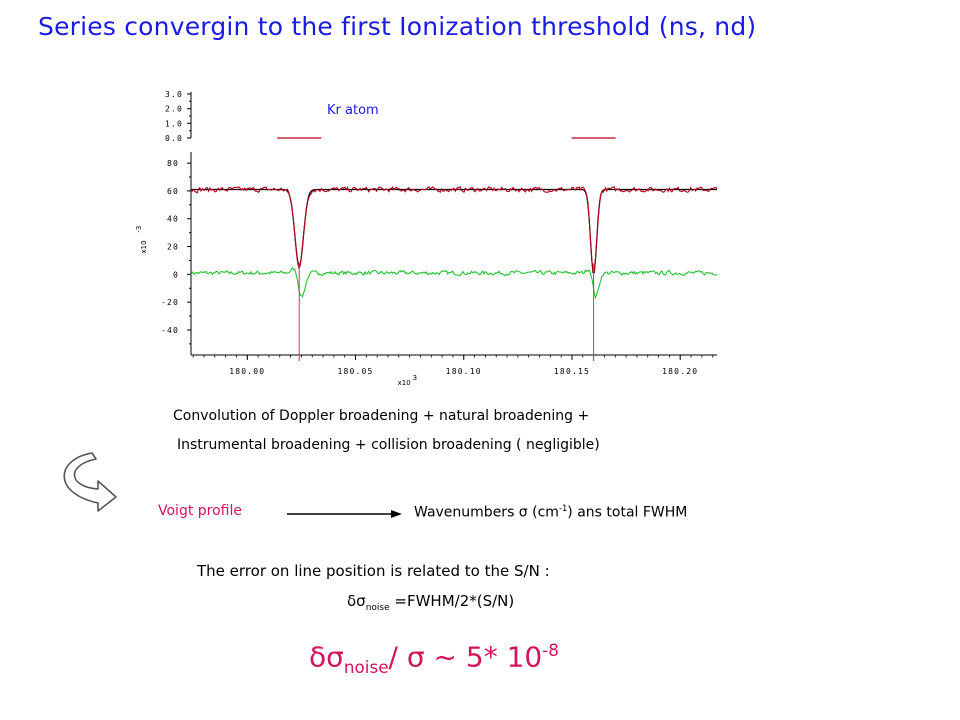  Describe the element at coordinates (170, 330) in the screenshot. I see `main-y-tick-label: -40` at that location.